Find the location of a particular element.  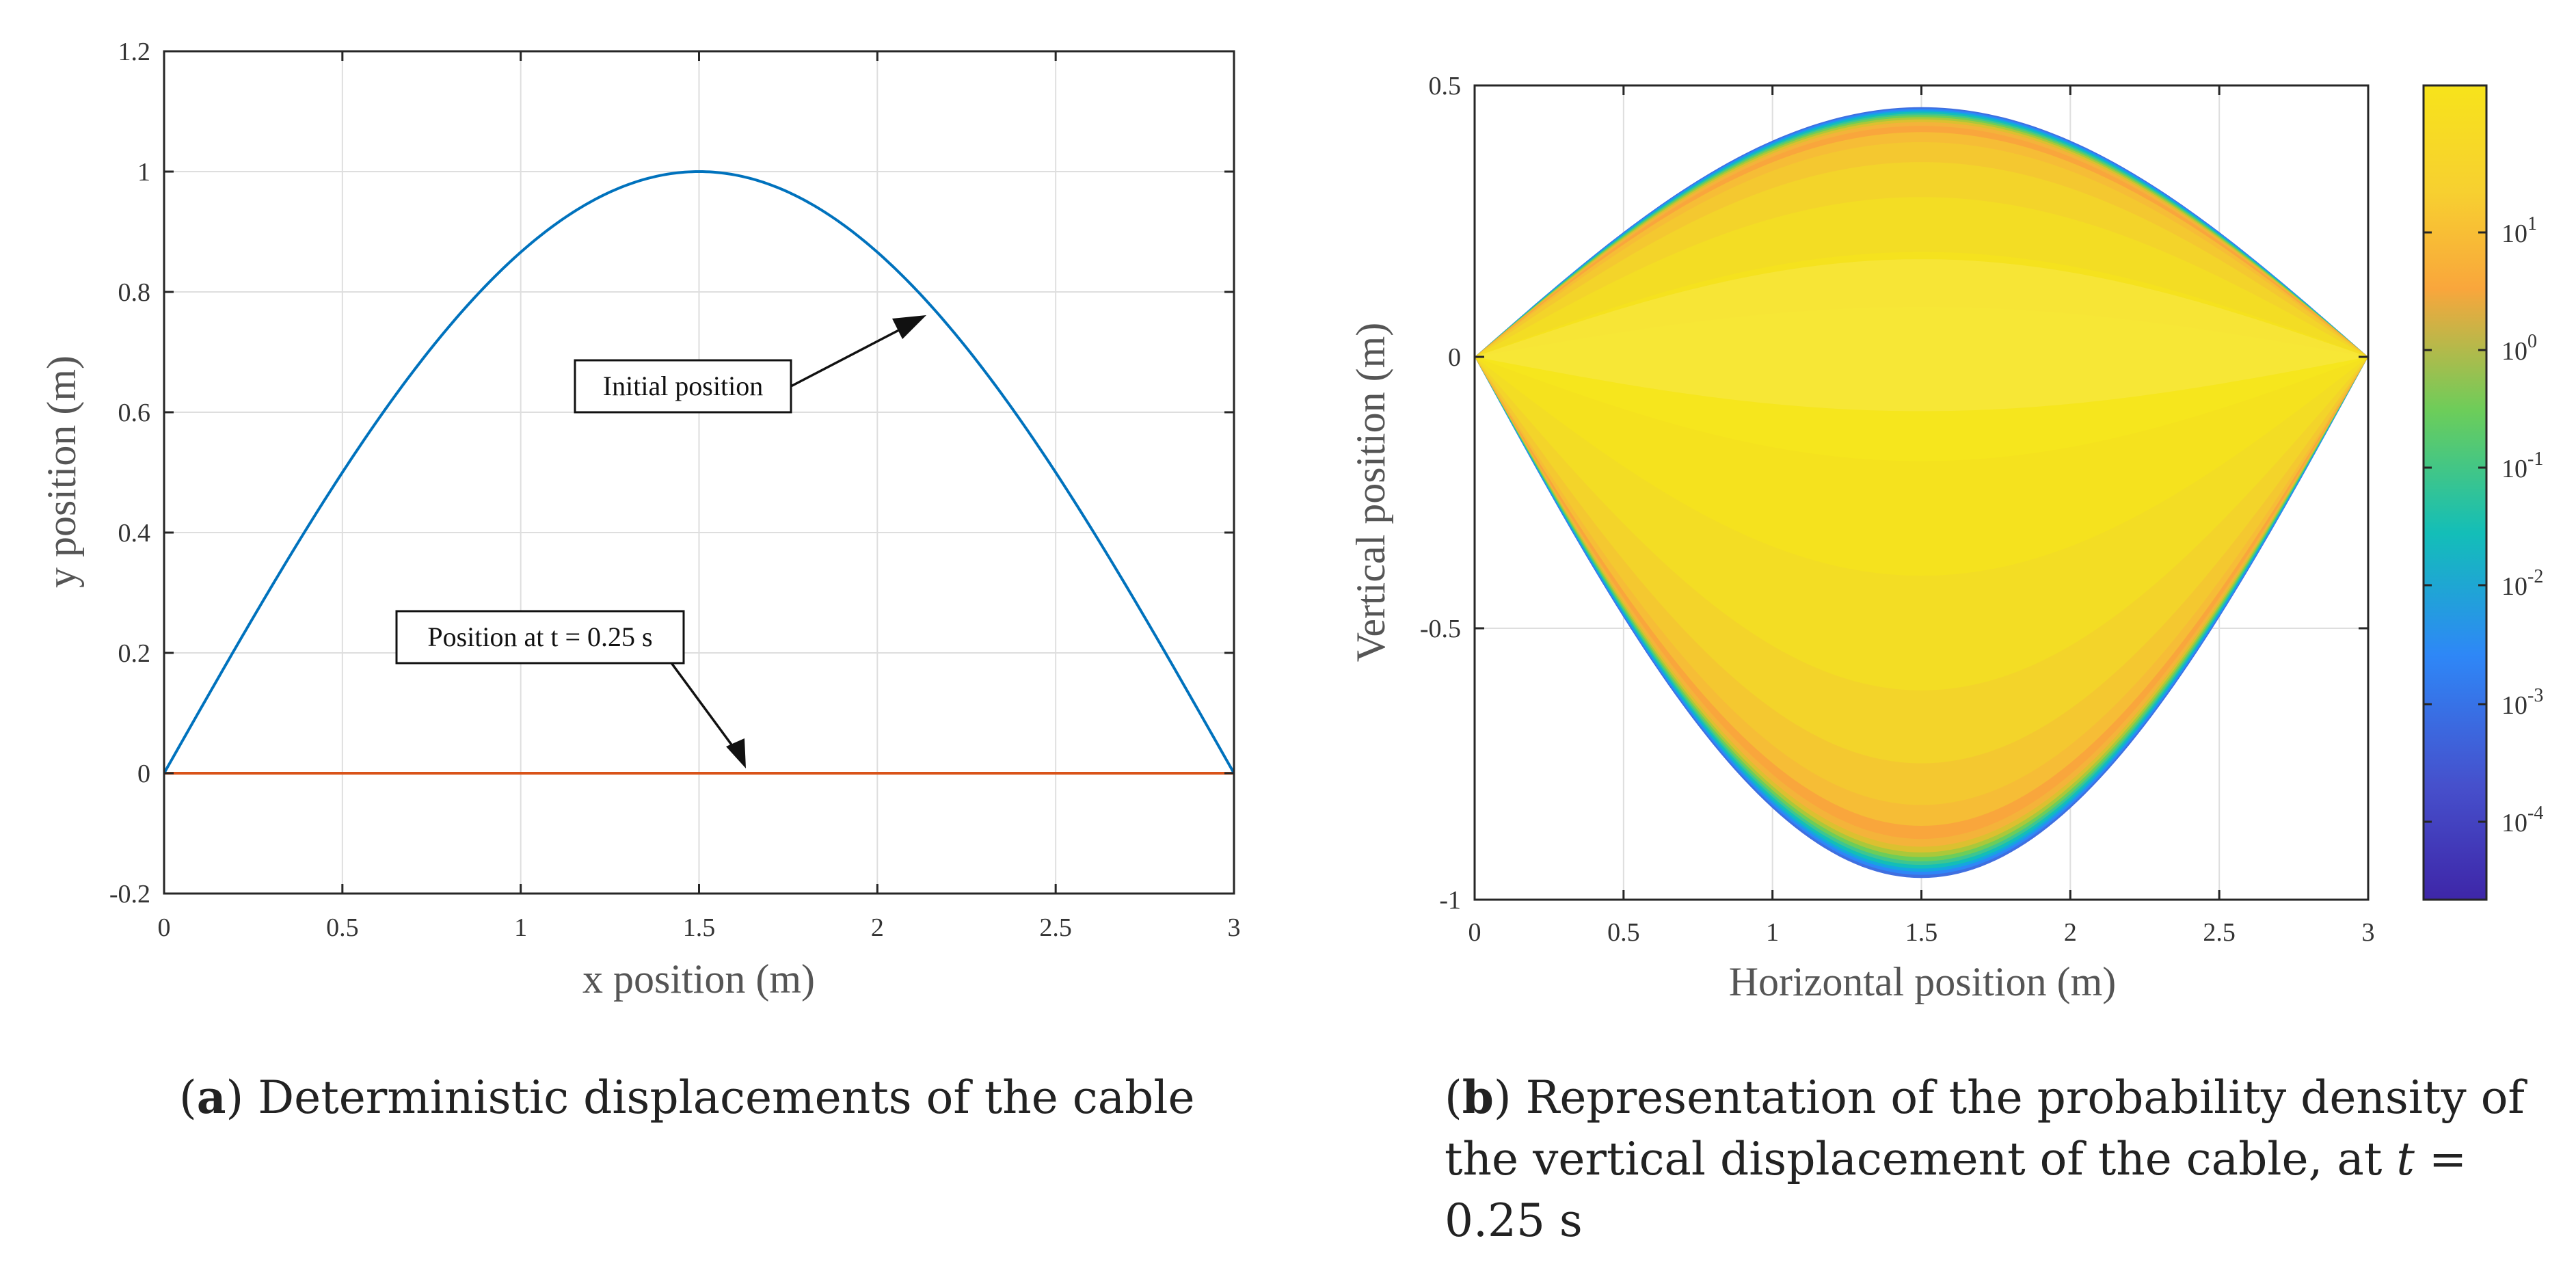

annotation-text-position: Position at t = 0.25 s is located at coordinates (539, 636).